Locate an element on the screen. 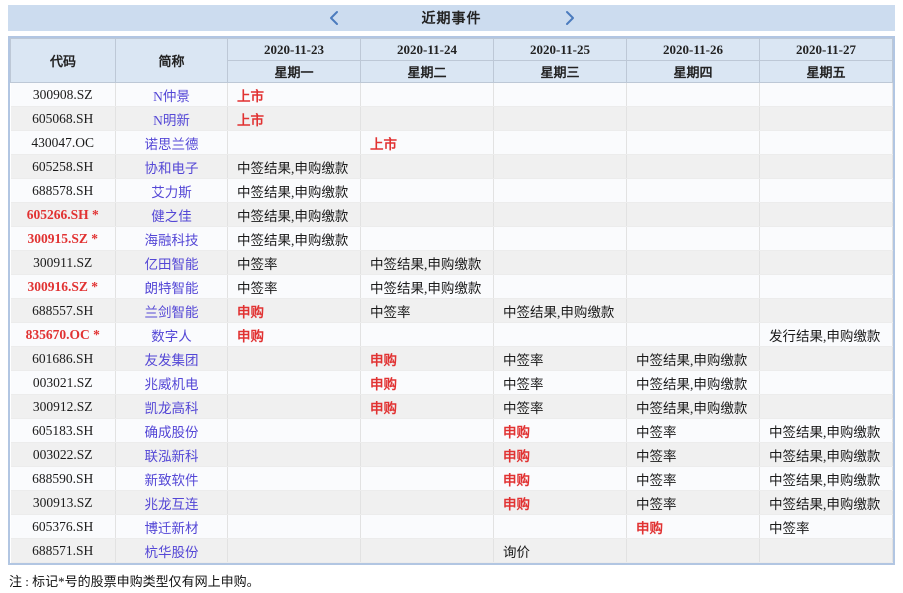 This screenshot has width=903, height=593. stock-name-link: 兆龙互连 is located at coordinates (171, 502).